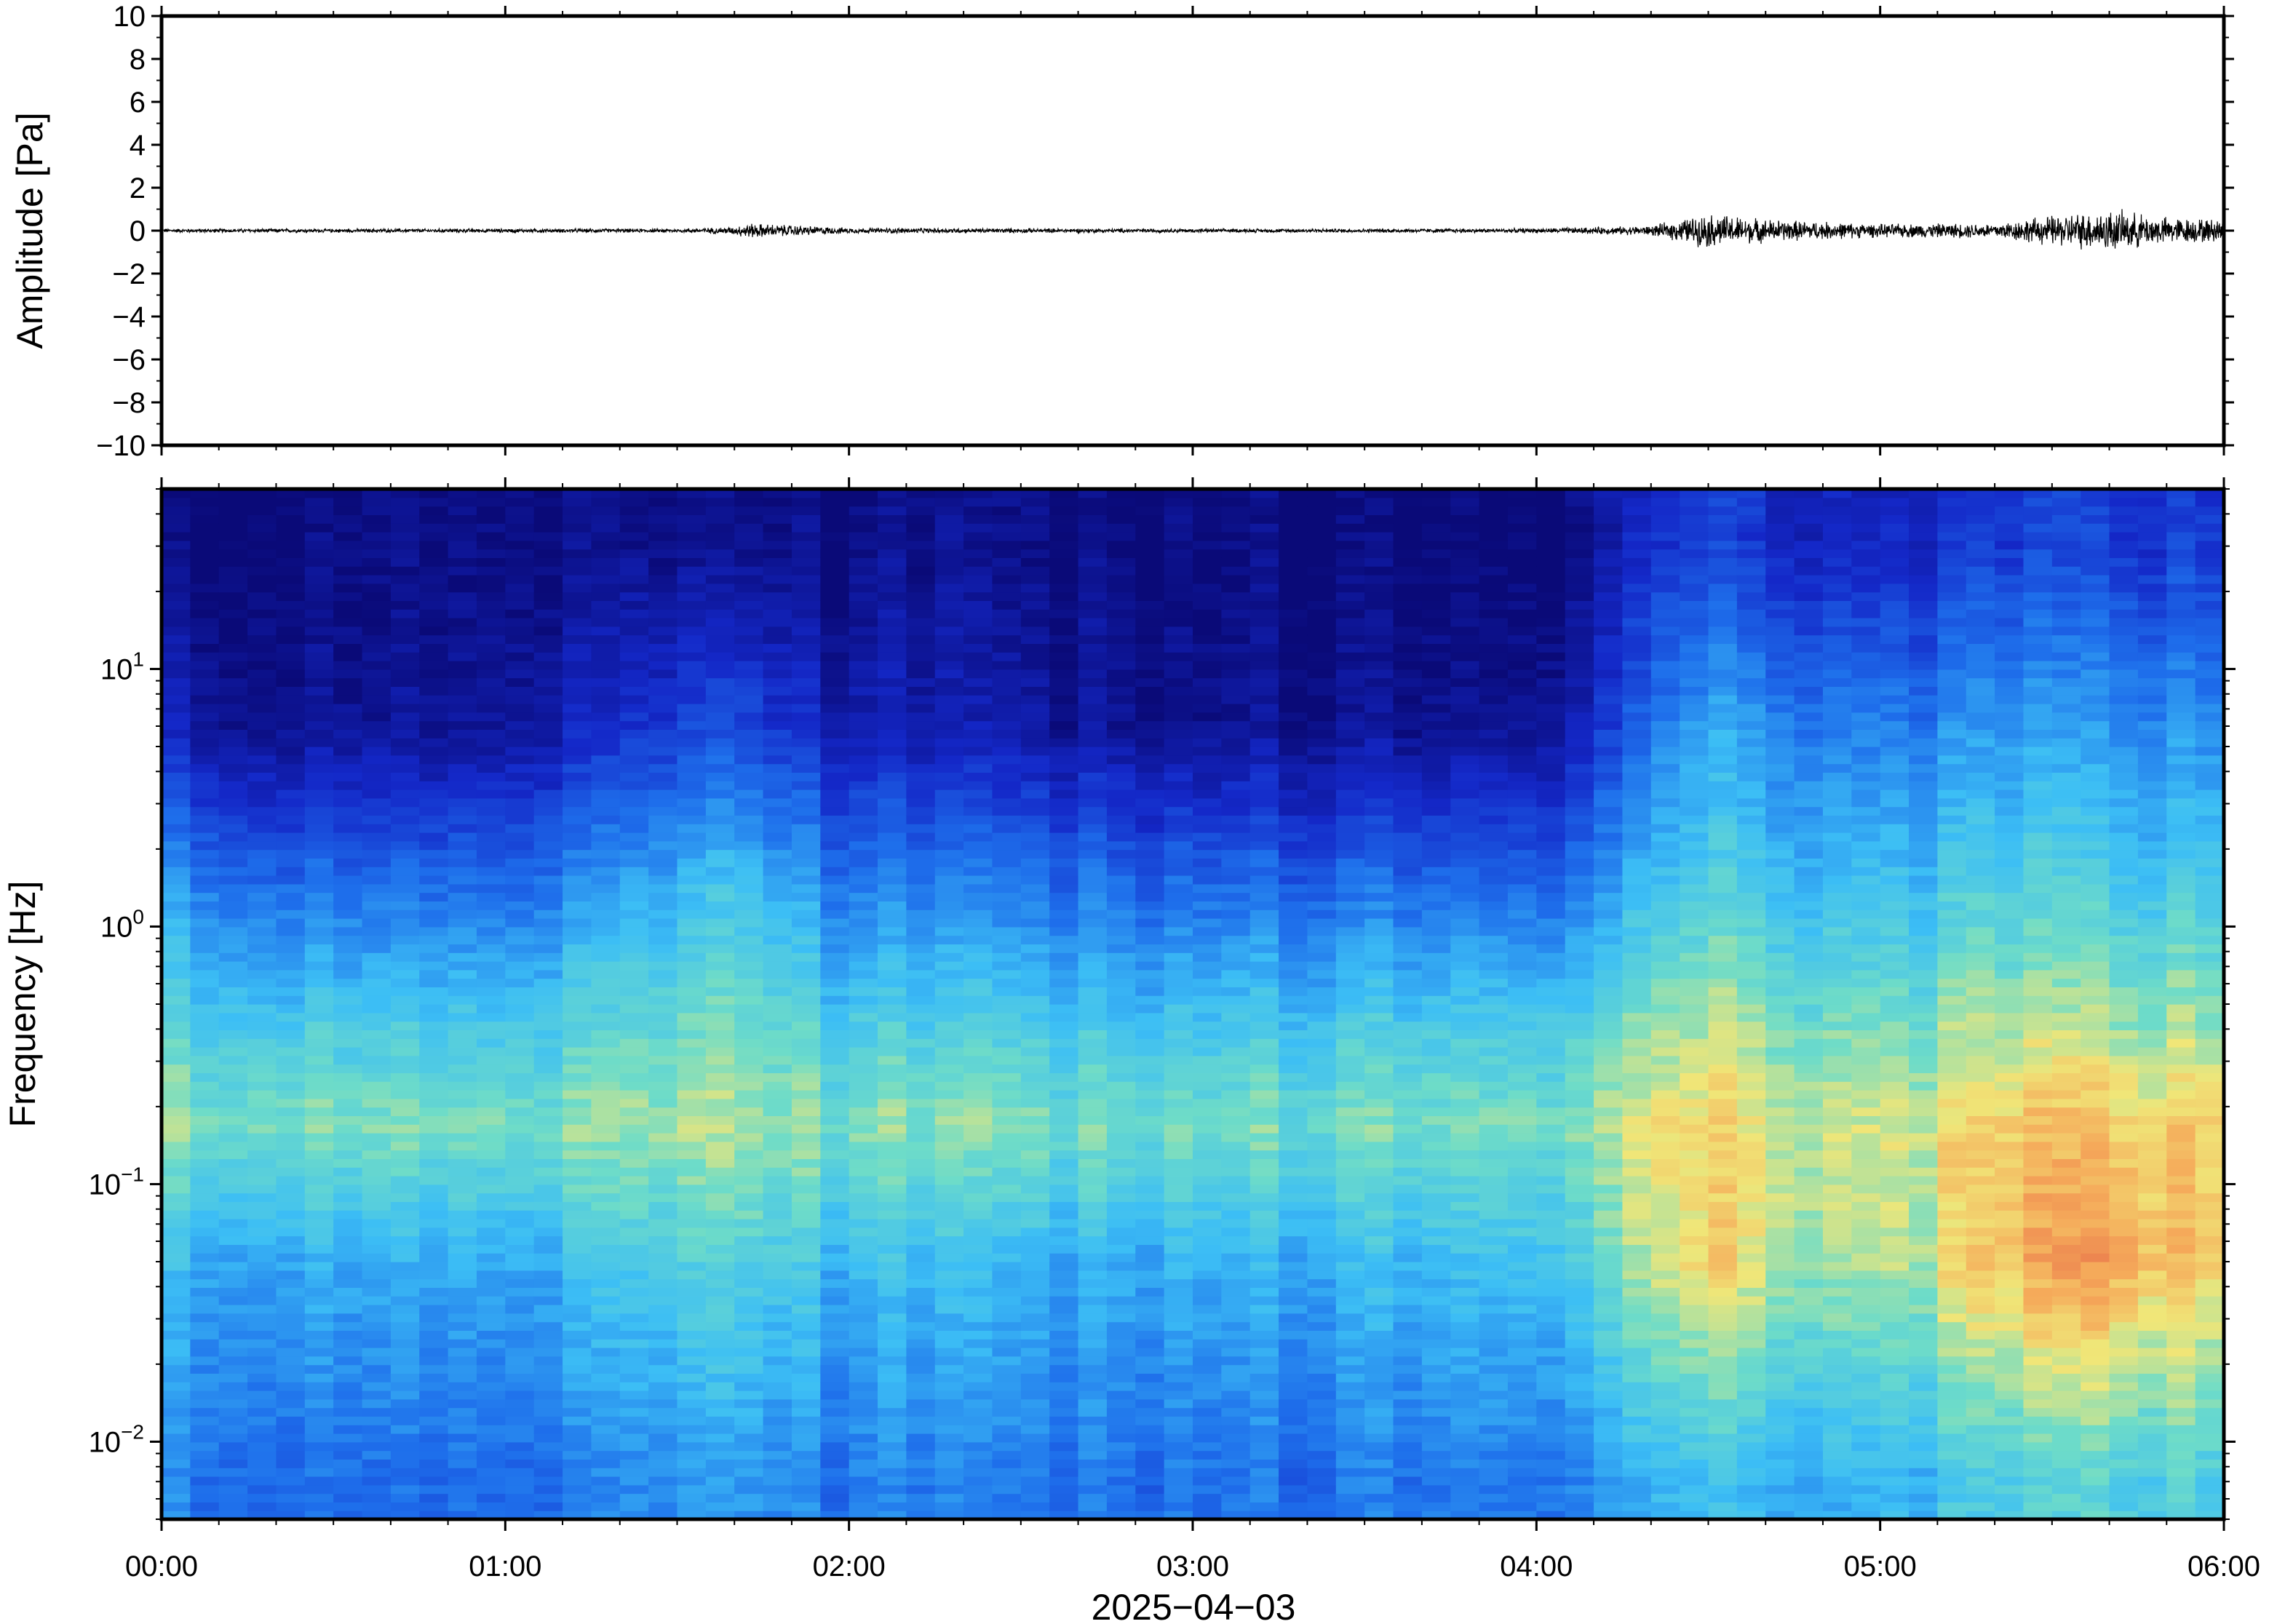  Describe the element at coordinates (129, 403) in the screenshot. I see `waveform-y-tick-label: −8` at that location.